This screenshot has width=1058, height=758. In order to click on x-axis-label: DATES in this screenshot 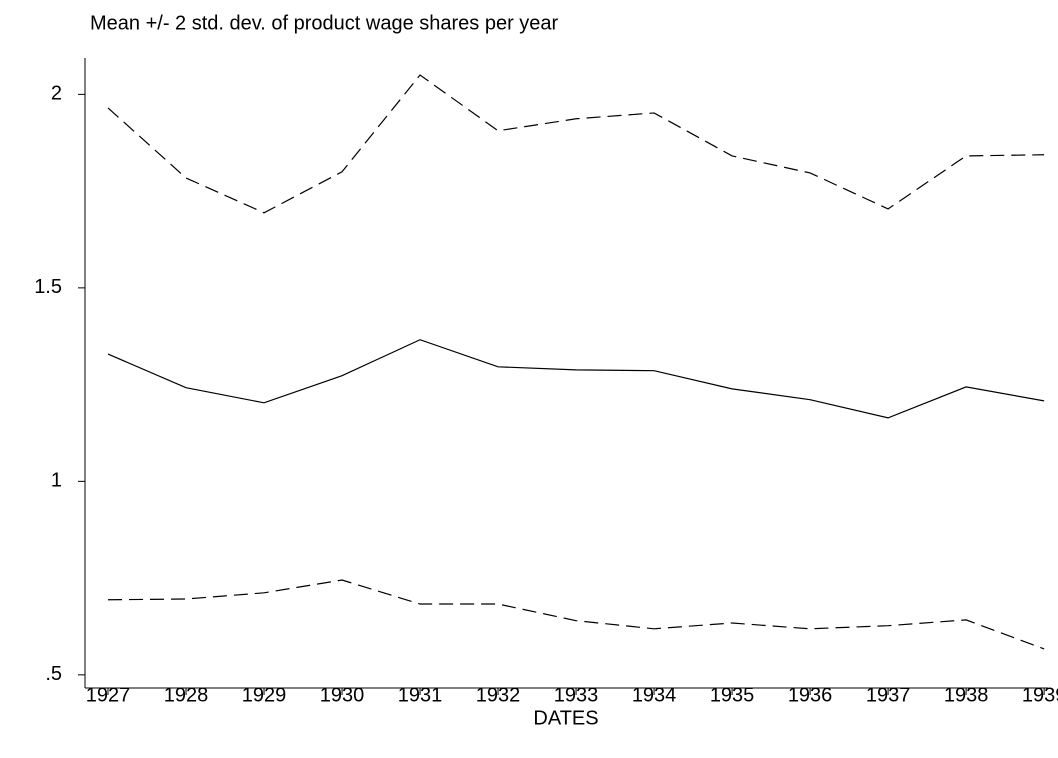, I will do `click(565, 718)`.